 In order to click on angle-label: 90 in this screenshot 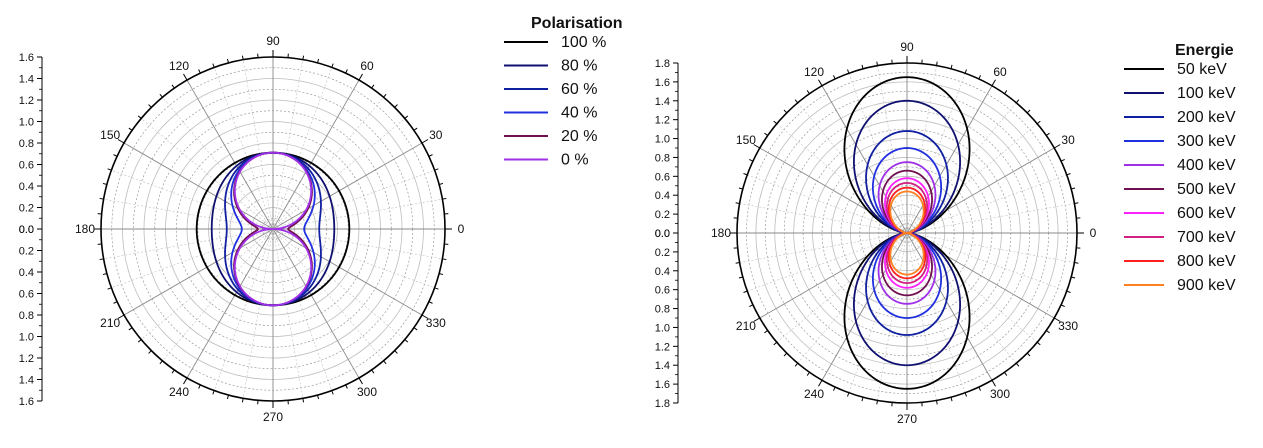, I will do `click(273, 41)`.